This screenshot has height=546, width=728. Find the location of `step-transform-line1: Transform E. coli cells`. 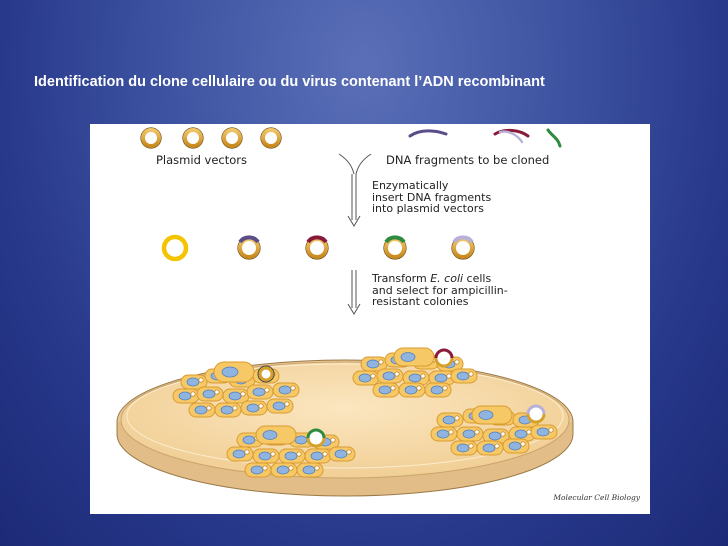

step-transform-line1: Transform E. coli cells is located at coordinates (440, 279).